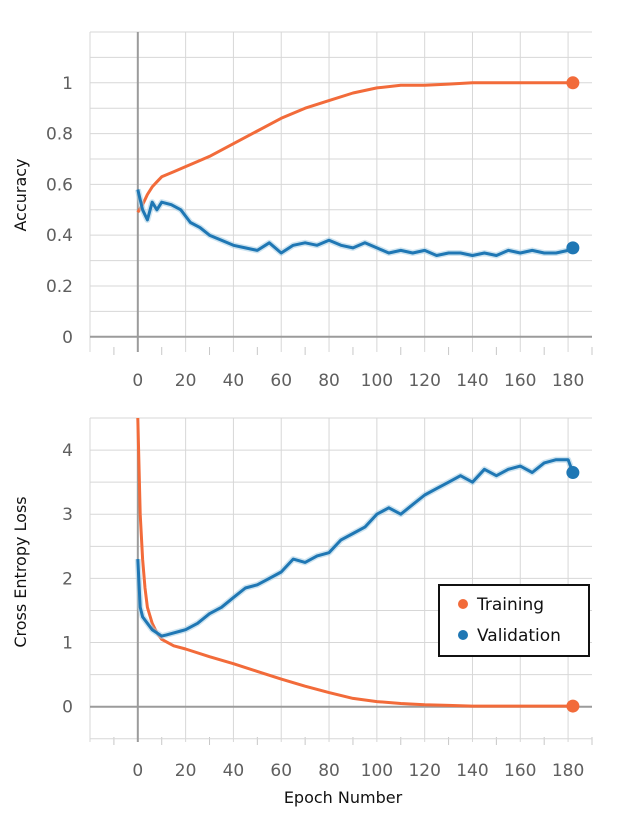  I want to click on loss-x-tick-label: 140, so click(472, 771).